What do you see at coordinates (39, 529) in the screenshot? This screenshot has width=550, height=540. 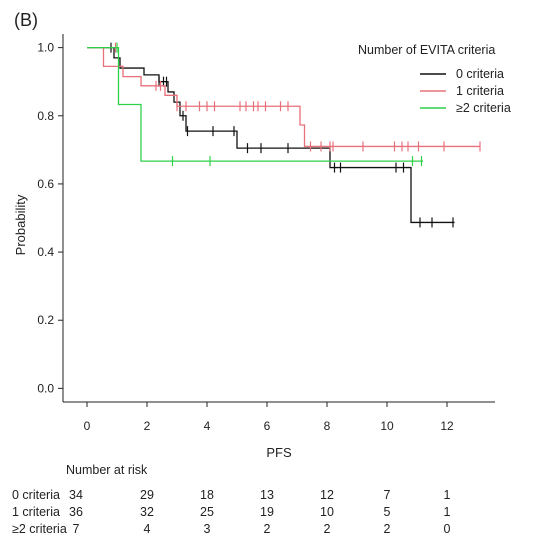 I see `risk-row-label: ≥2 criteria` at bounding box center [39, 529].